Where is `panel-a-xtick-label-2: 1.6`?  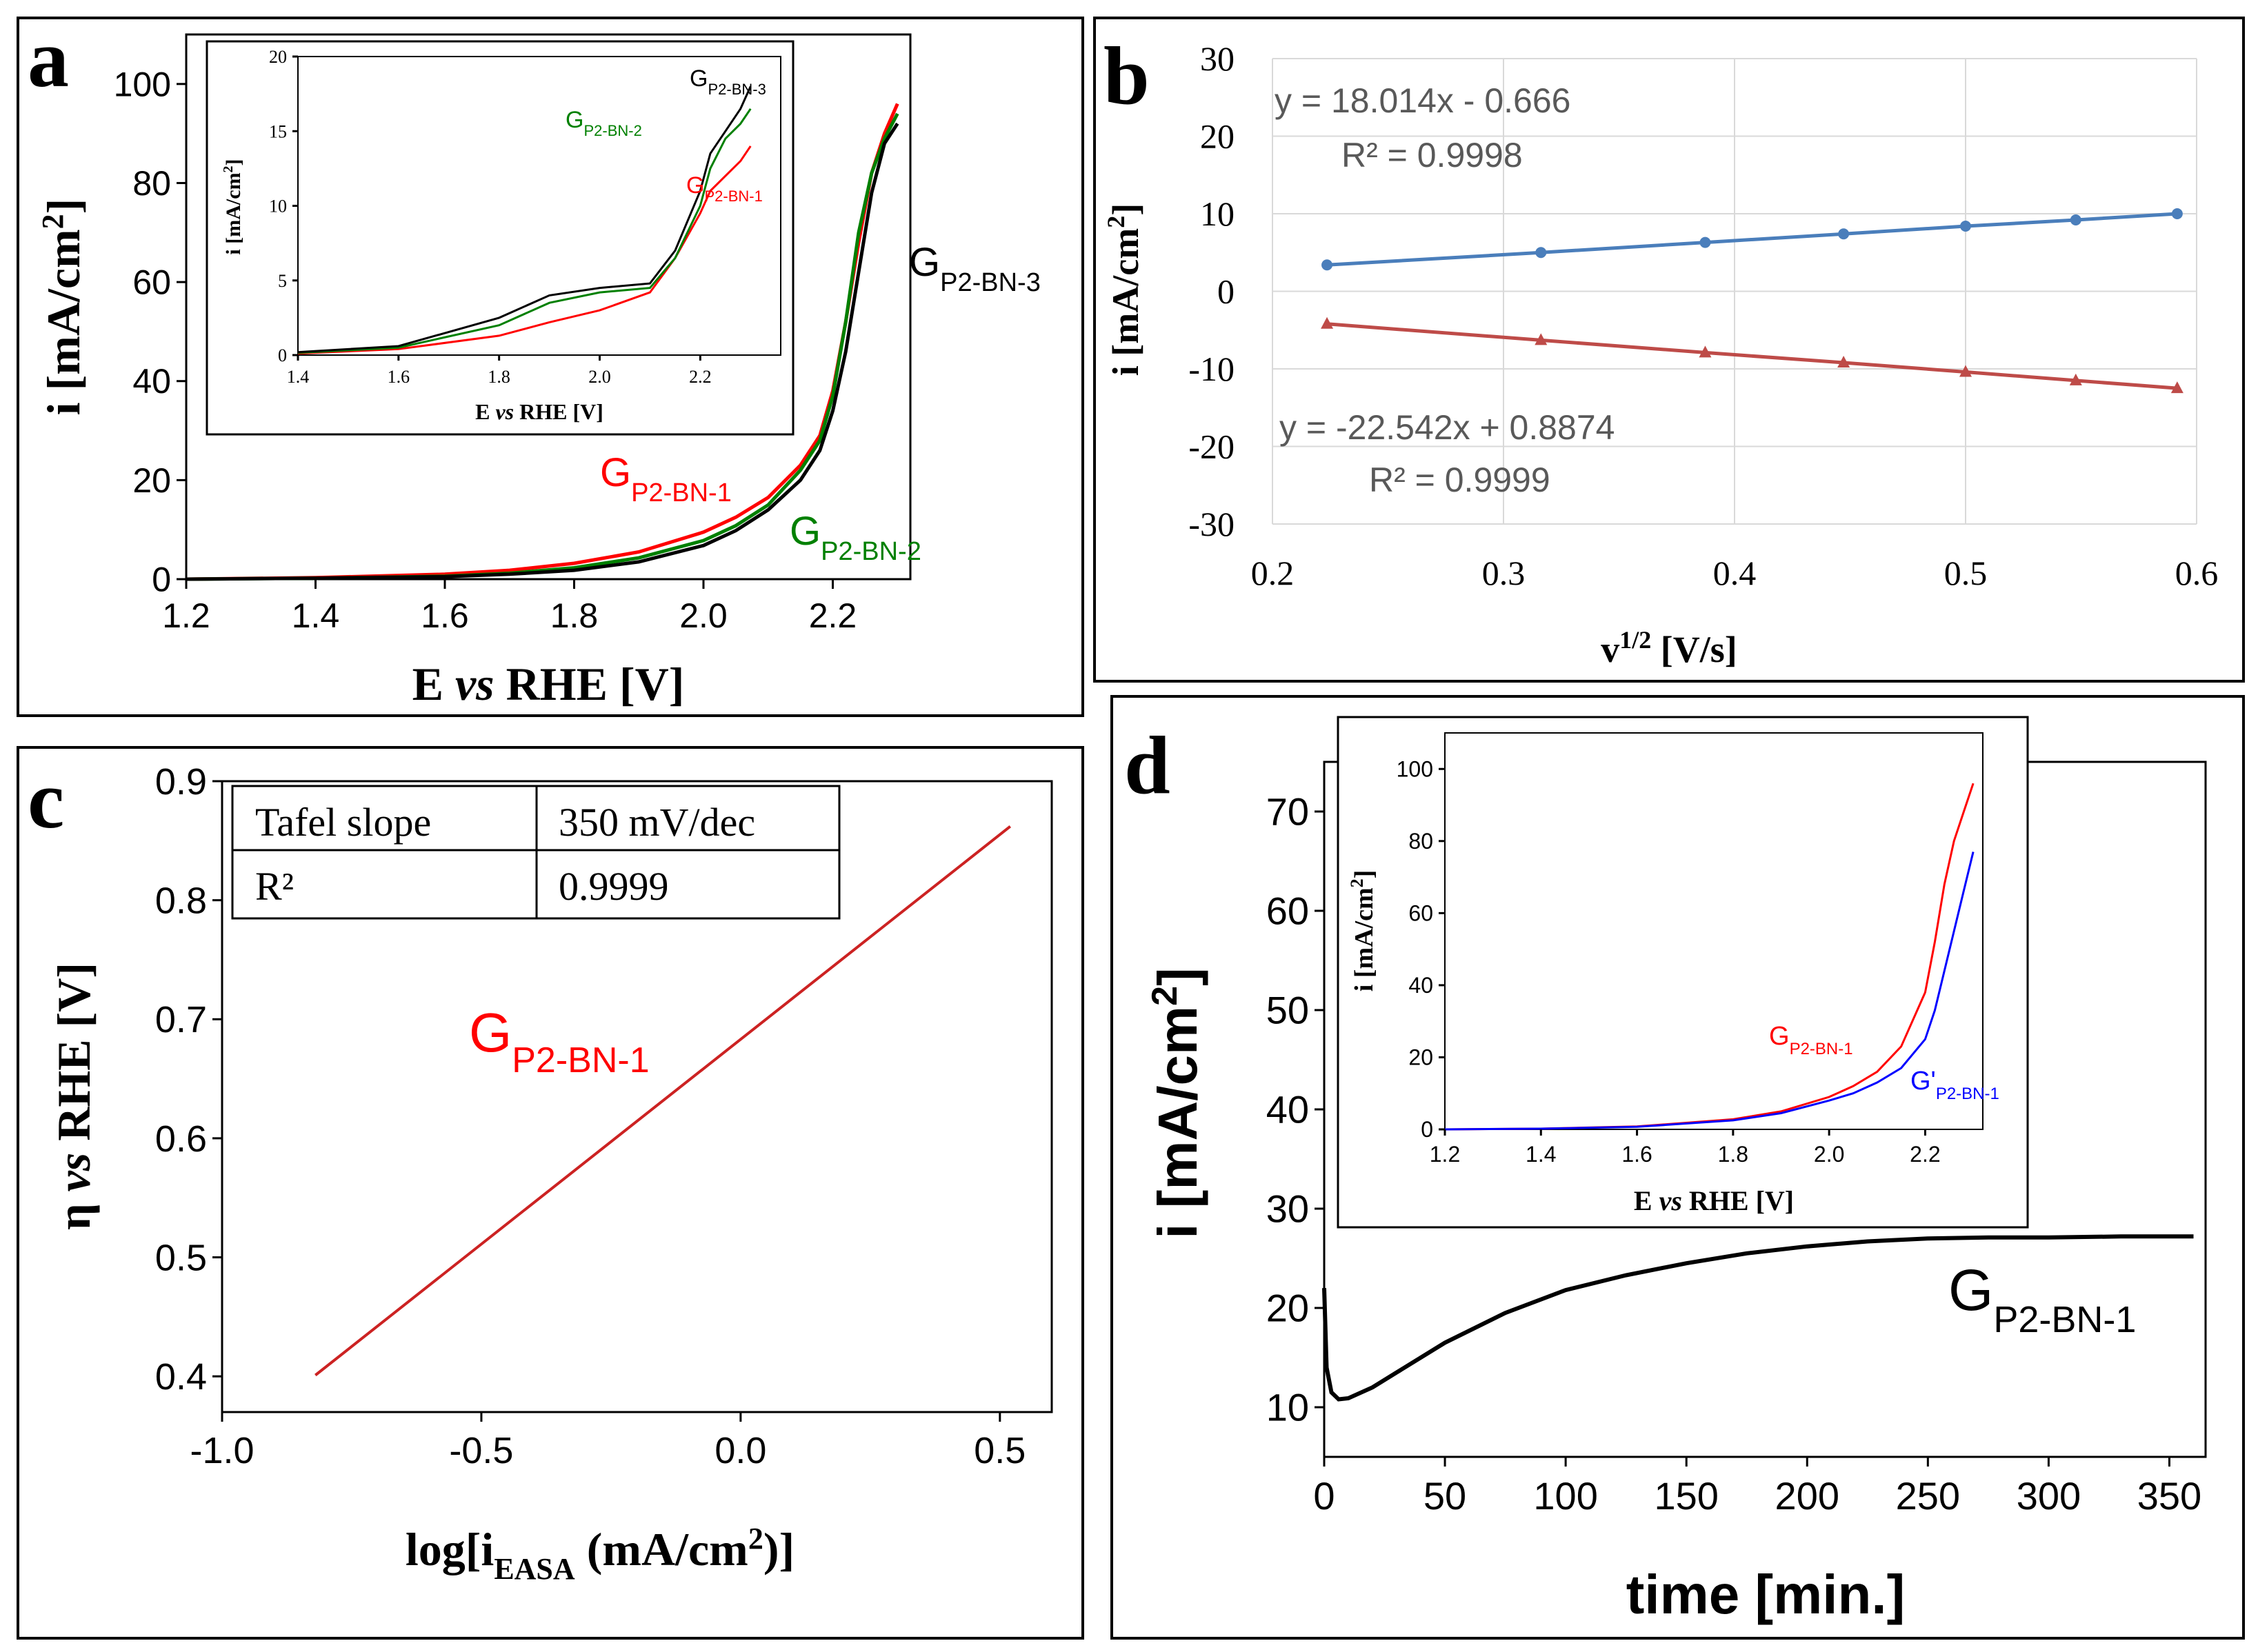
panel-a-xtick-label-2: 1.6 is located at coordinates (445, 616).